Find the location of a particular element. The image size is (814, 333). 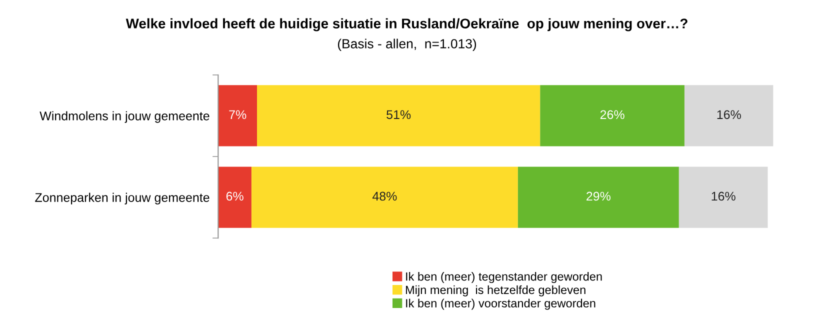

chart-title: Welke invloed heeft de huidige situatie in Rusland/Oekraïne op jouw mening over…? is located at coordinates (407, 25).